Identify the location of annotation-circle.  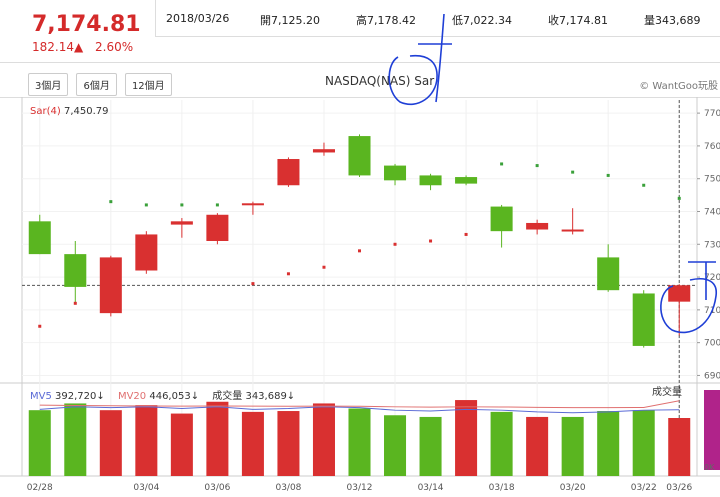
(413, 79).